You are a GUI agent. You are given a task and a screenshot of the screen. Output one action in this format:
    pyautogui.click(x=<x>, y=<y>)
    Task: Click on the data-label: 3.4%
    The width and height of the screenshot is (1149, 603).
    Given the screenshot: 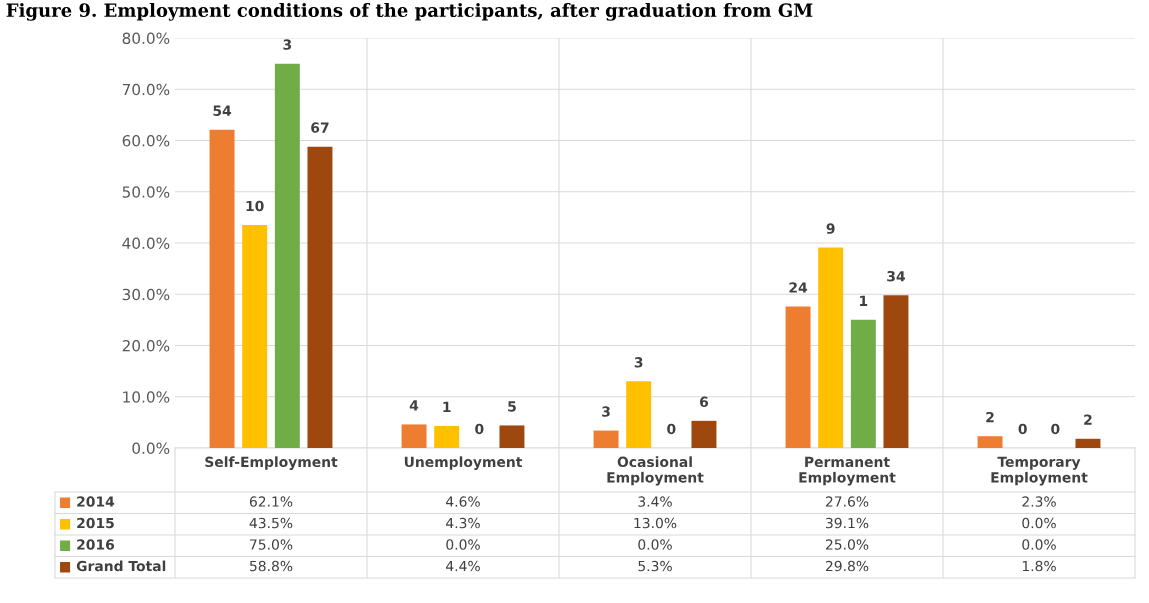 What is the action you would take?
    pyautogui.click(x=655, y=501)
    